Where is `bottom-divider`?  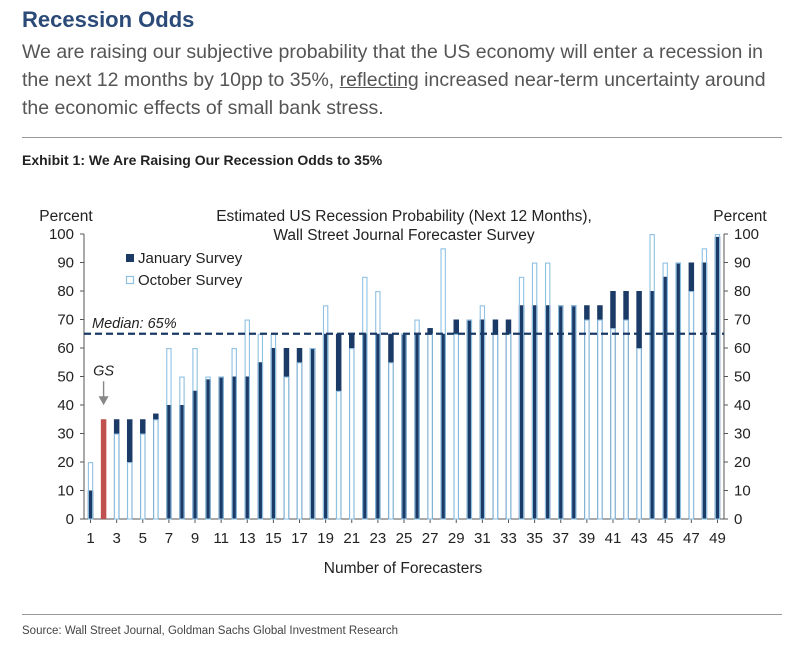 bottom-divider is located at coordinates (402, 614).